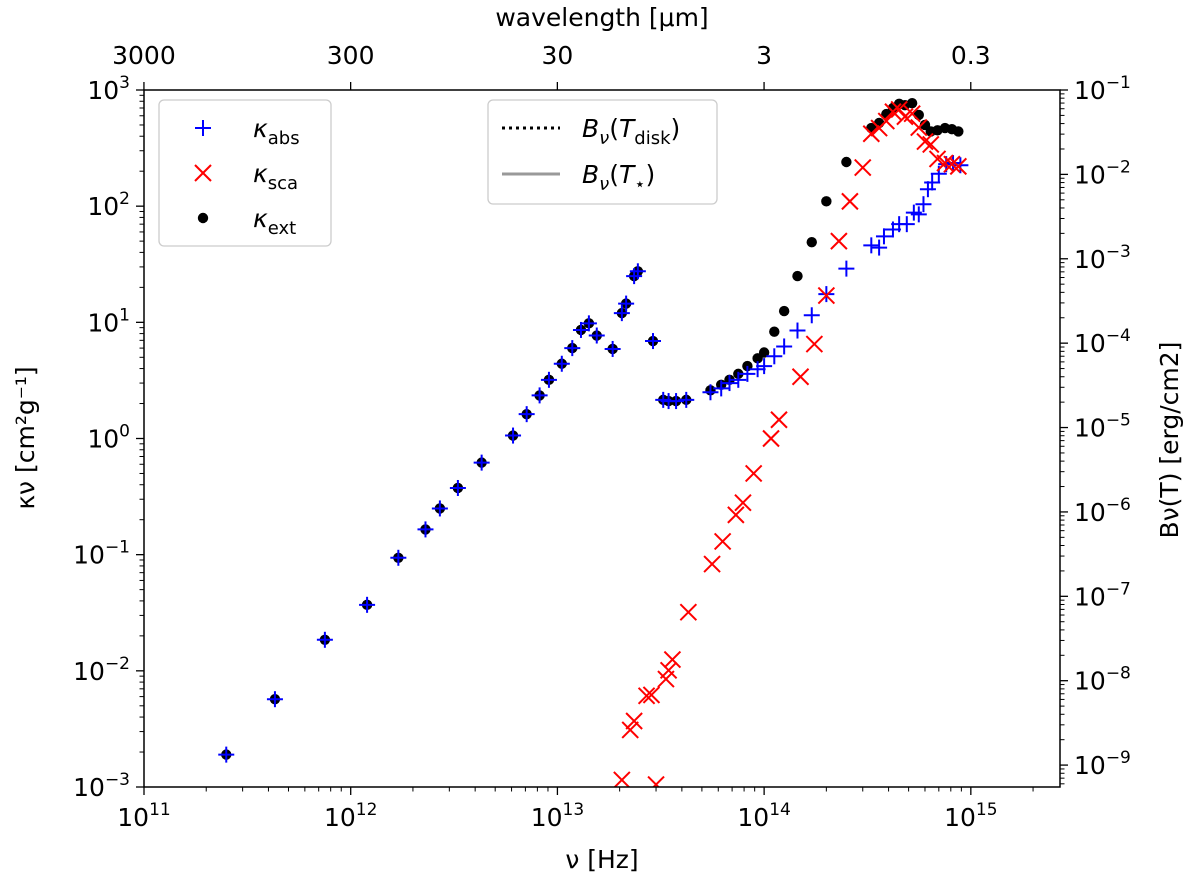 The image size is (1200, 877). Describe the element at coordinates (1102, 595) in the screenshot. I see `y-right-tick-label: 10⁻⁷` at that location.